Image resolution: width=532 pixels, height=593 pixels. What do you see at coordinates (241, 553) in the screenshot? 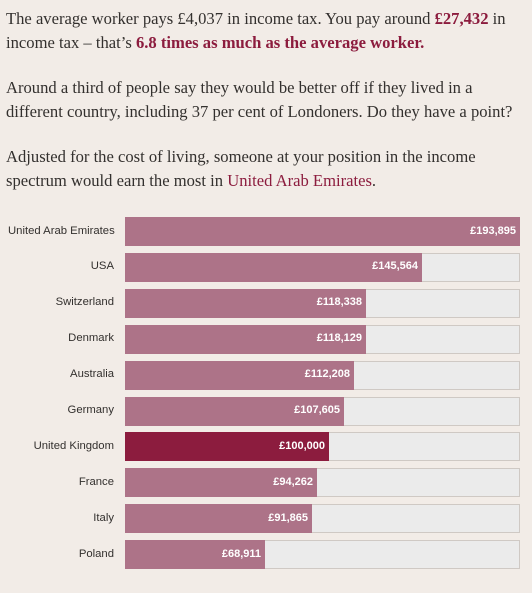
I see `value-label-poland: £68,911` at bounding box center [241, 553].